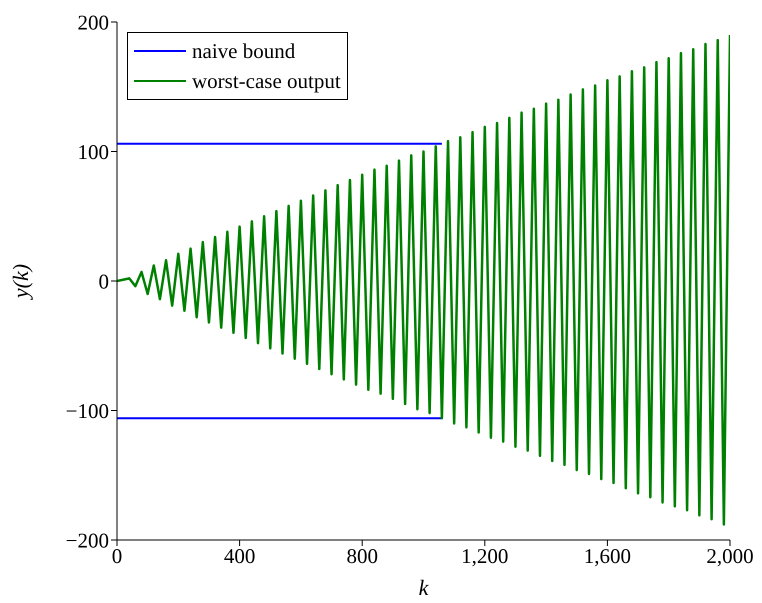 Image resolution: width=762 pixels, height=603 pixels. Describe the element at coordinates (240, 556) in the screenshot. I see `x-tick-label: 400` at that location.